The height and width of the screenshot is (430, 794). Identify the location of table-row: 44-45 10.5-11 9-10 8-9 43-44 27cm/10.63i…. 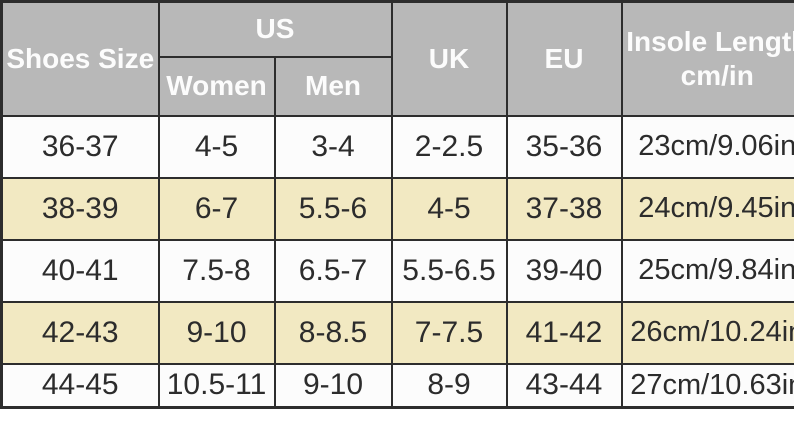
(397, 385).